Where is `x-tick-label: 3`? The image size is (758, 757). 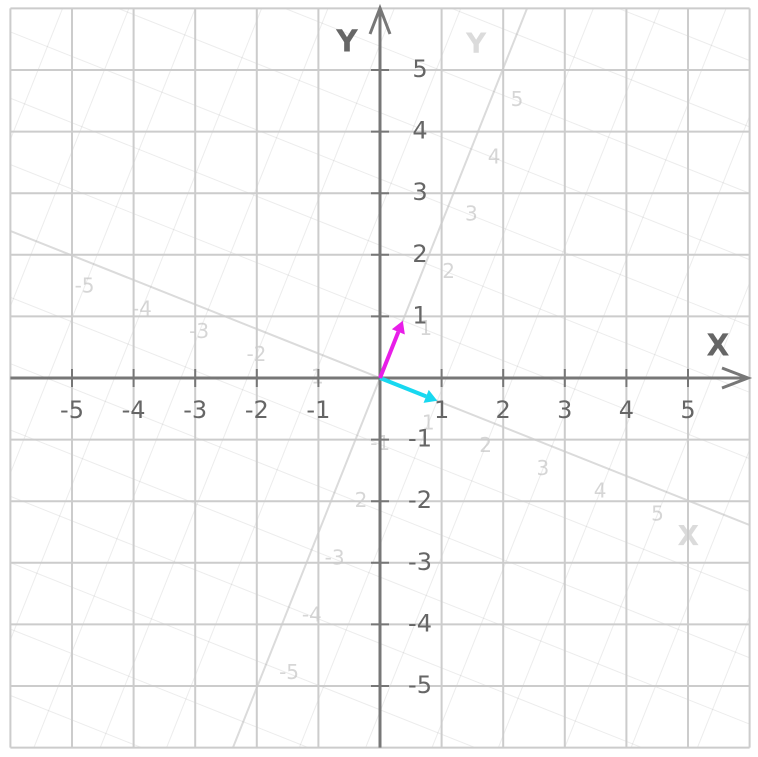
x-tick-label: 3 is located at coordinates (564, 410).